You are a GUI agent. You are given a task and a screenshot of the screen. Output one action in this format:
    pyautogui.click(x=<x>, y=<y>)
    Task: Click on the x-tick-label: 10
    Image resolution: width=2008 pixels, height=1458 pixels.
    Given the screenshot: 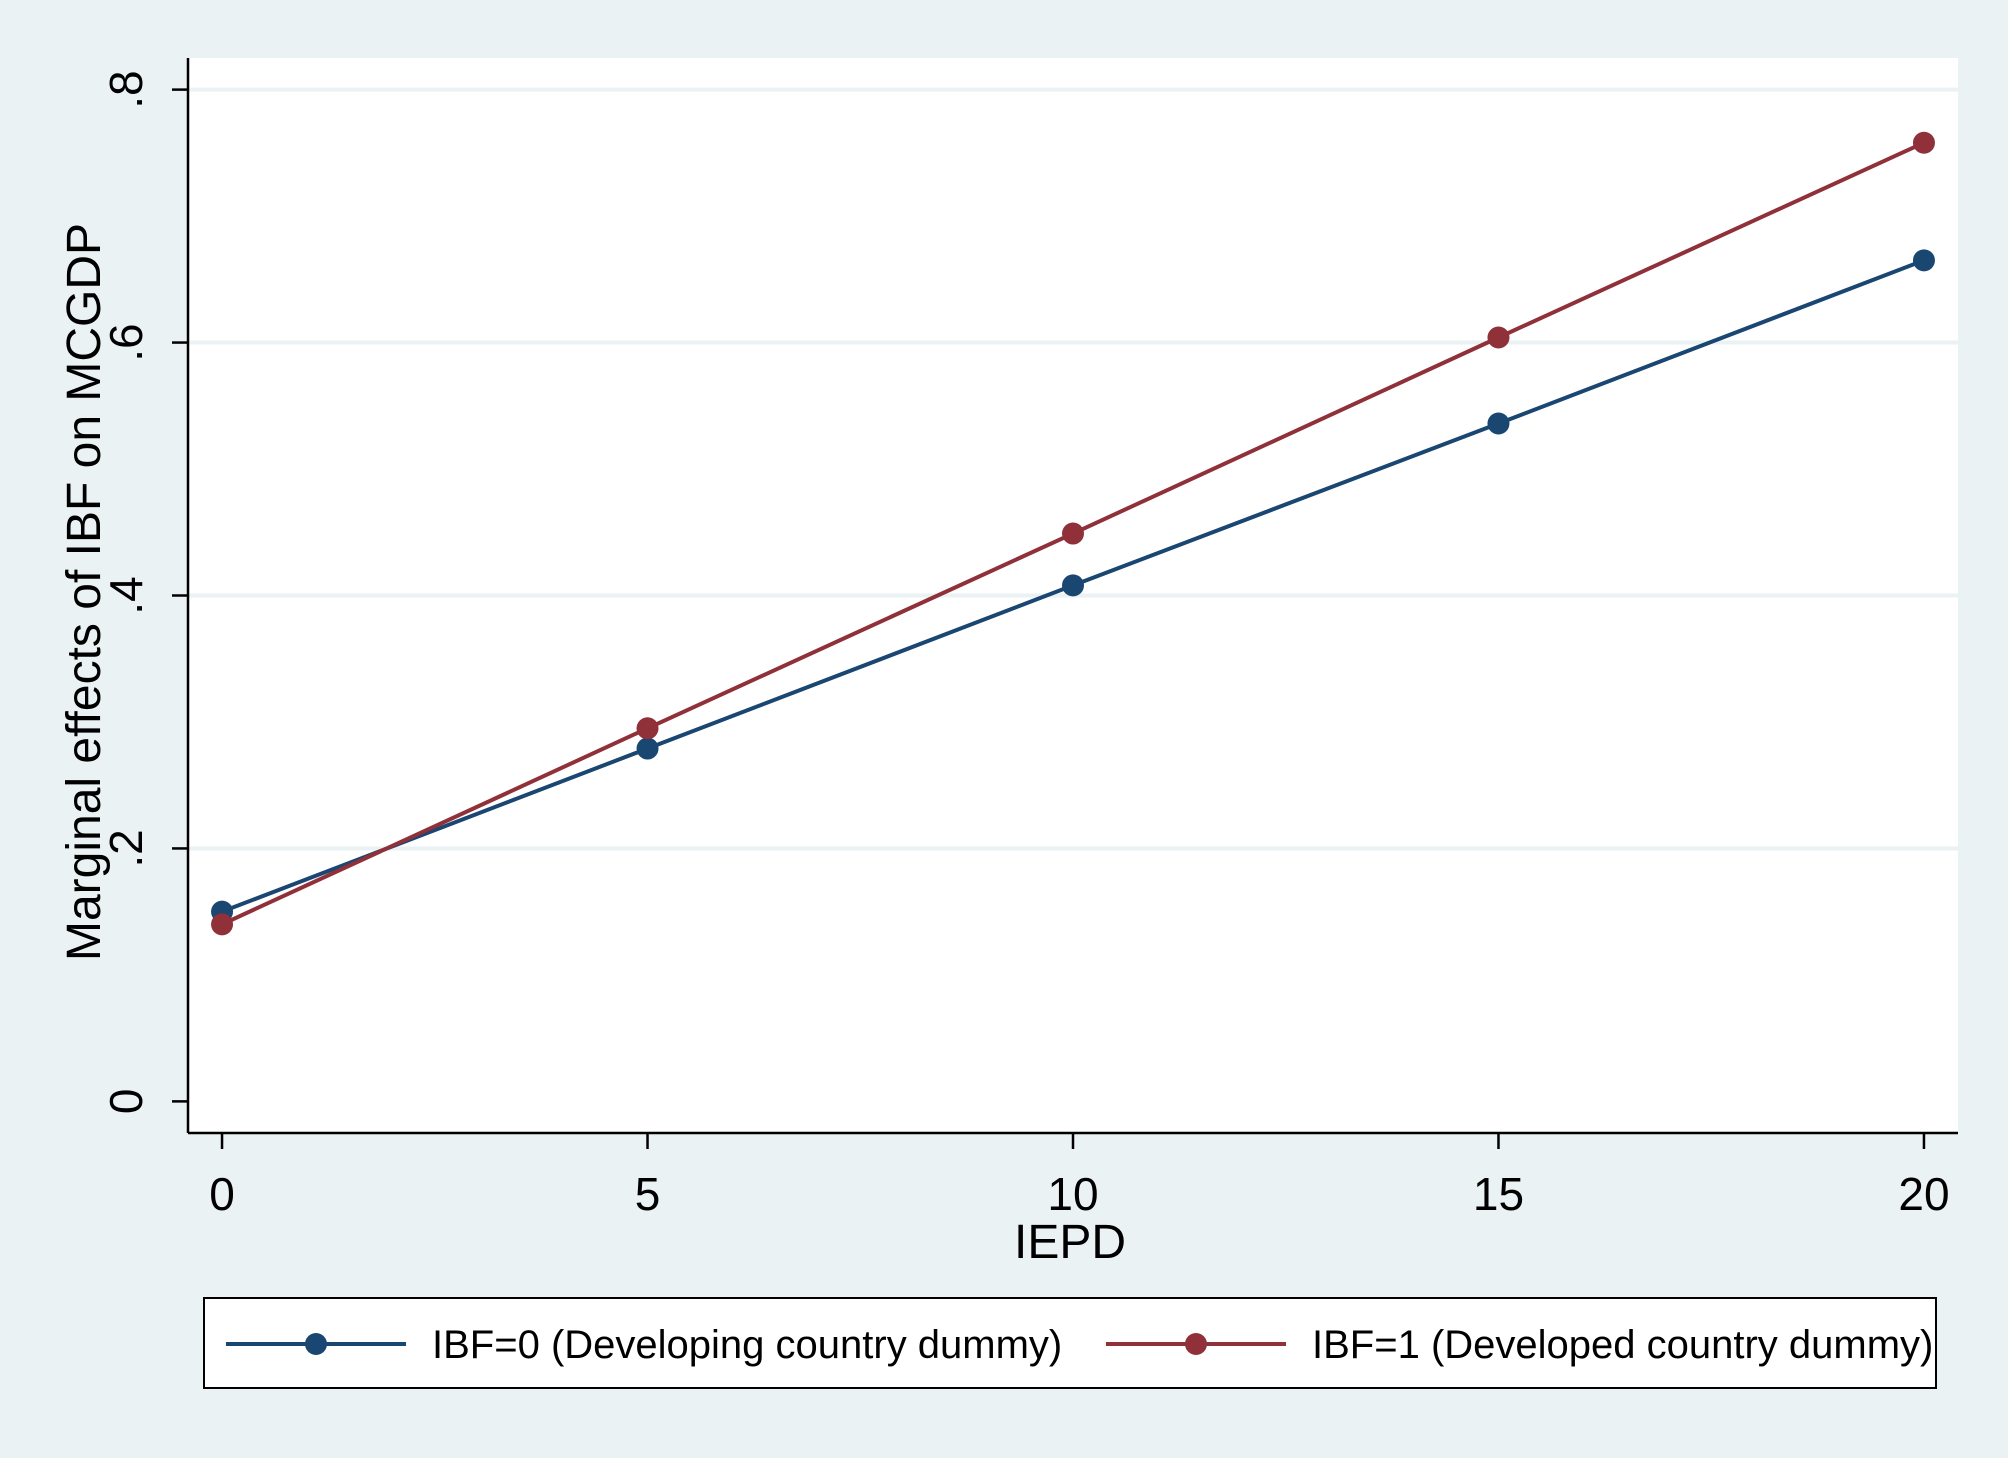 What is the action you would take?
    pyautogui.click(x=1072, y=1194)
    